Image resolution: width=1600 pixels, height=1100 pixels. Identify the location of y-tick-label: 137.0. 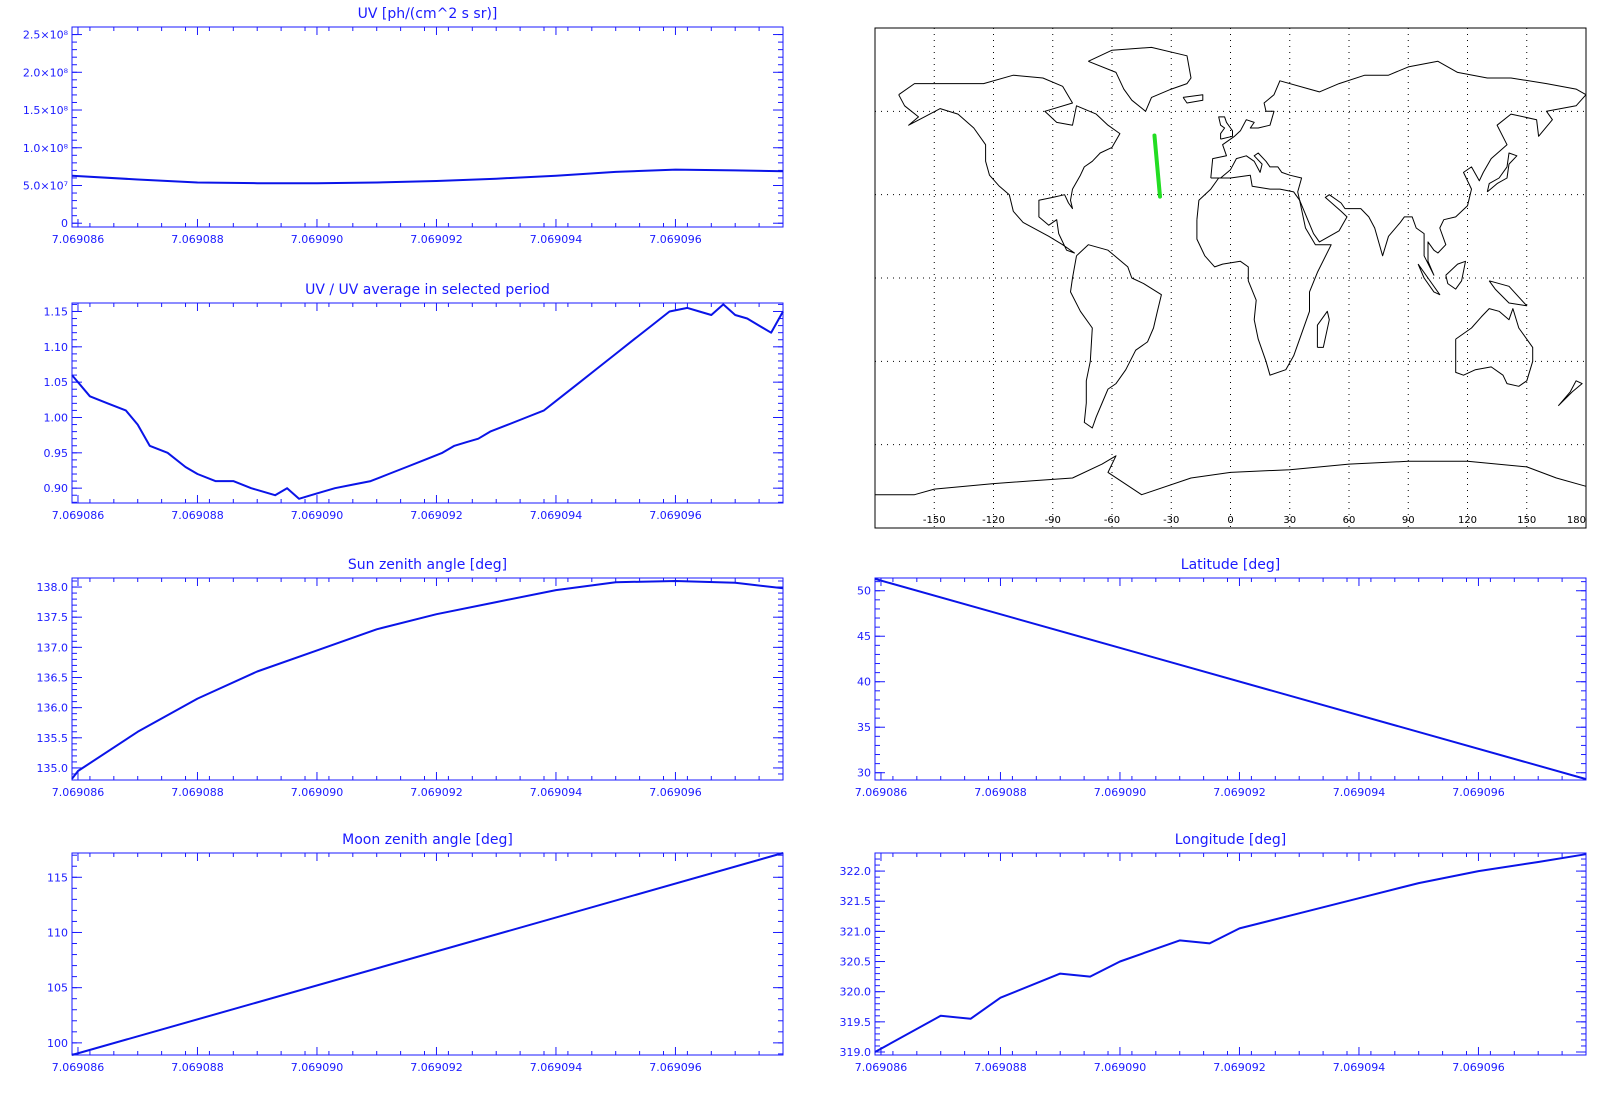
(53, 647).